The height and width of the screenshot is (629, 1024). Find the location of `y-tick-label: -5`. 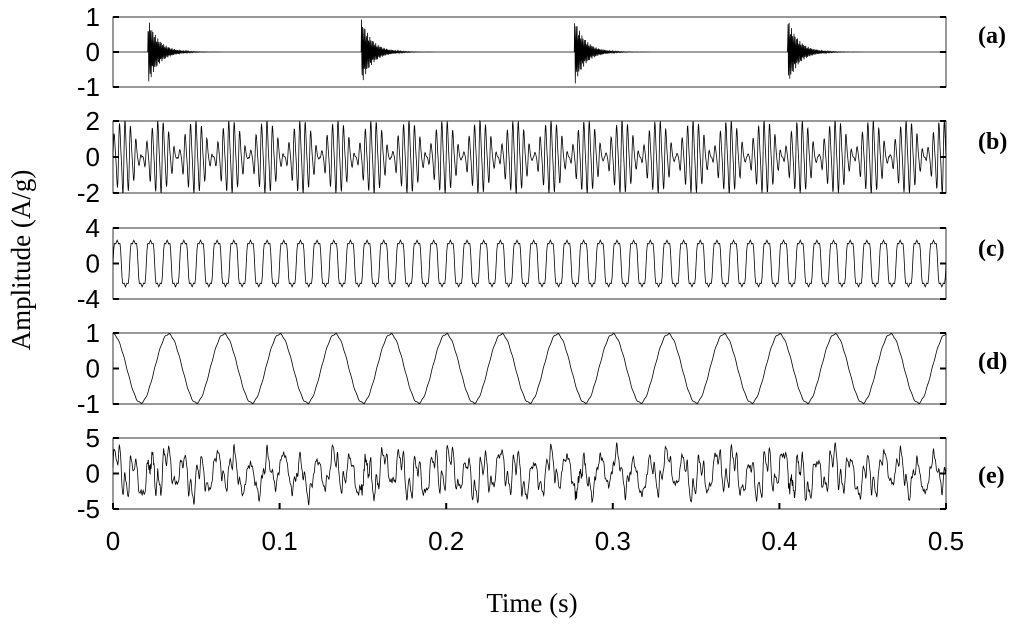

y-tick-label: -5 is located at coordinates (88, 509).